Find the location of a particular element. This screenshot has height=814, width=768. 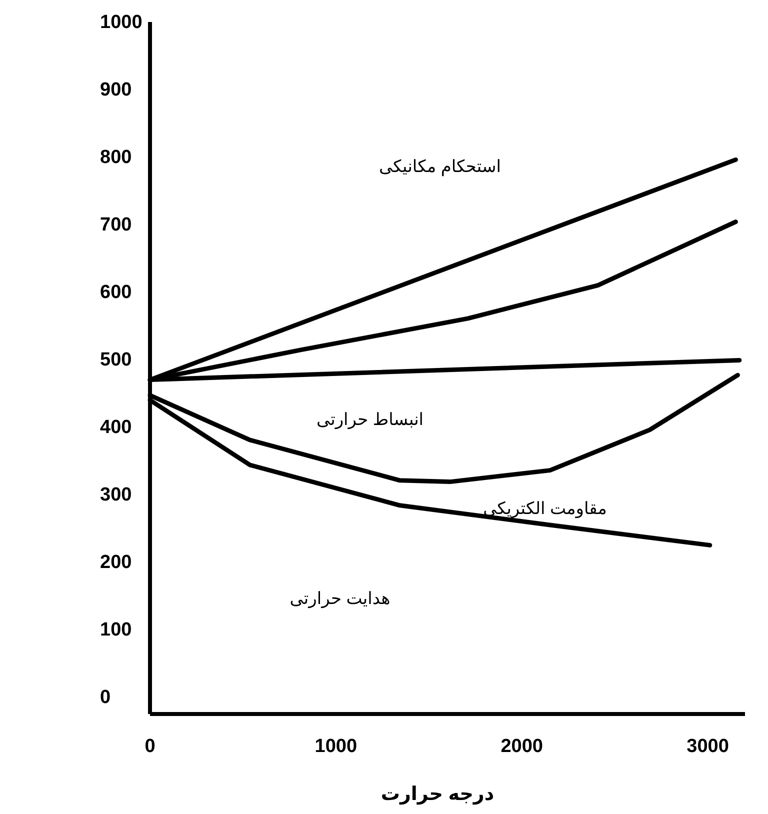

y-tick-label: 0 is located at coordinates (105, 697).